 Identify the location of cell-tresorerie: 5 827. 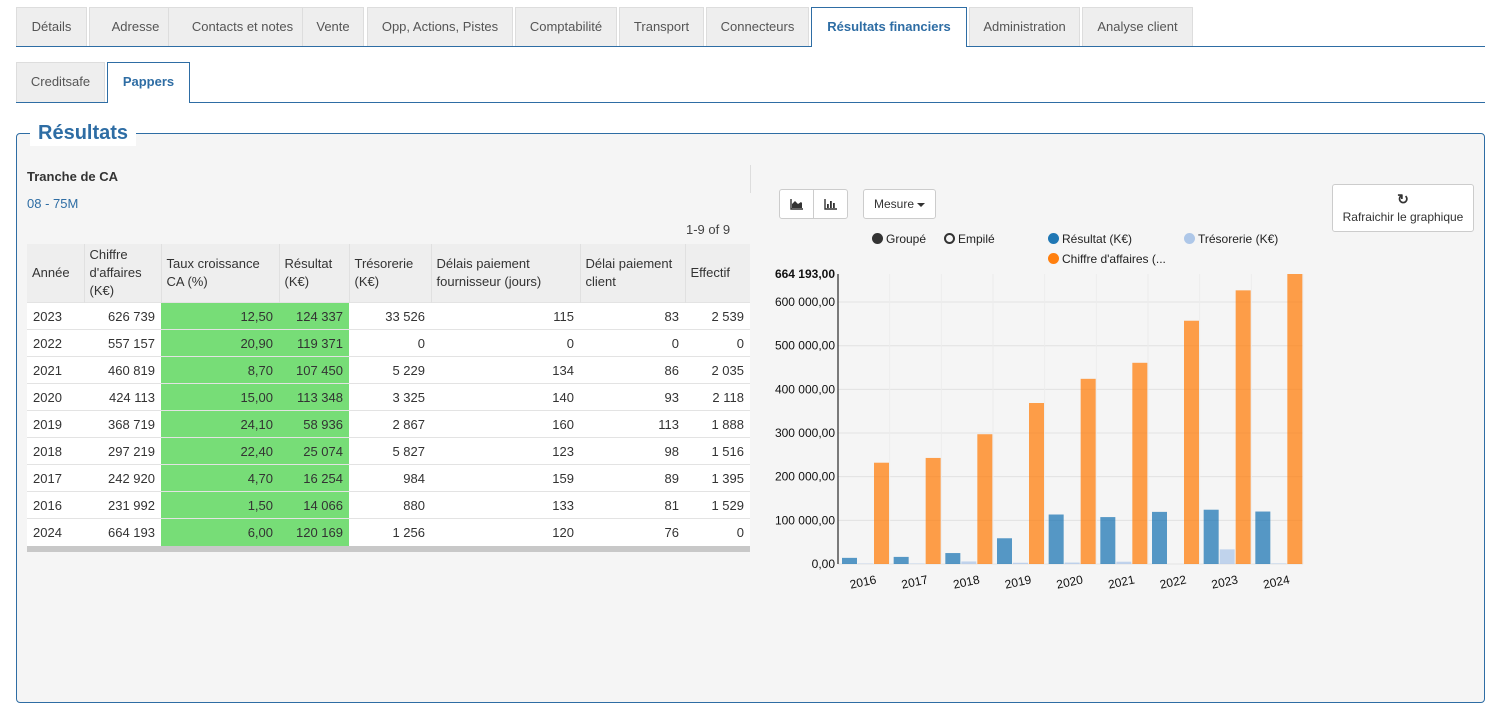
(390, 451).